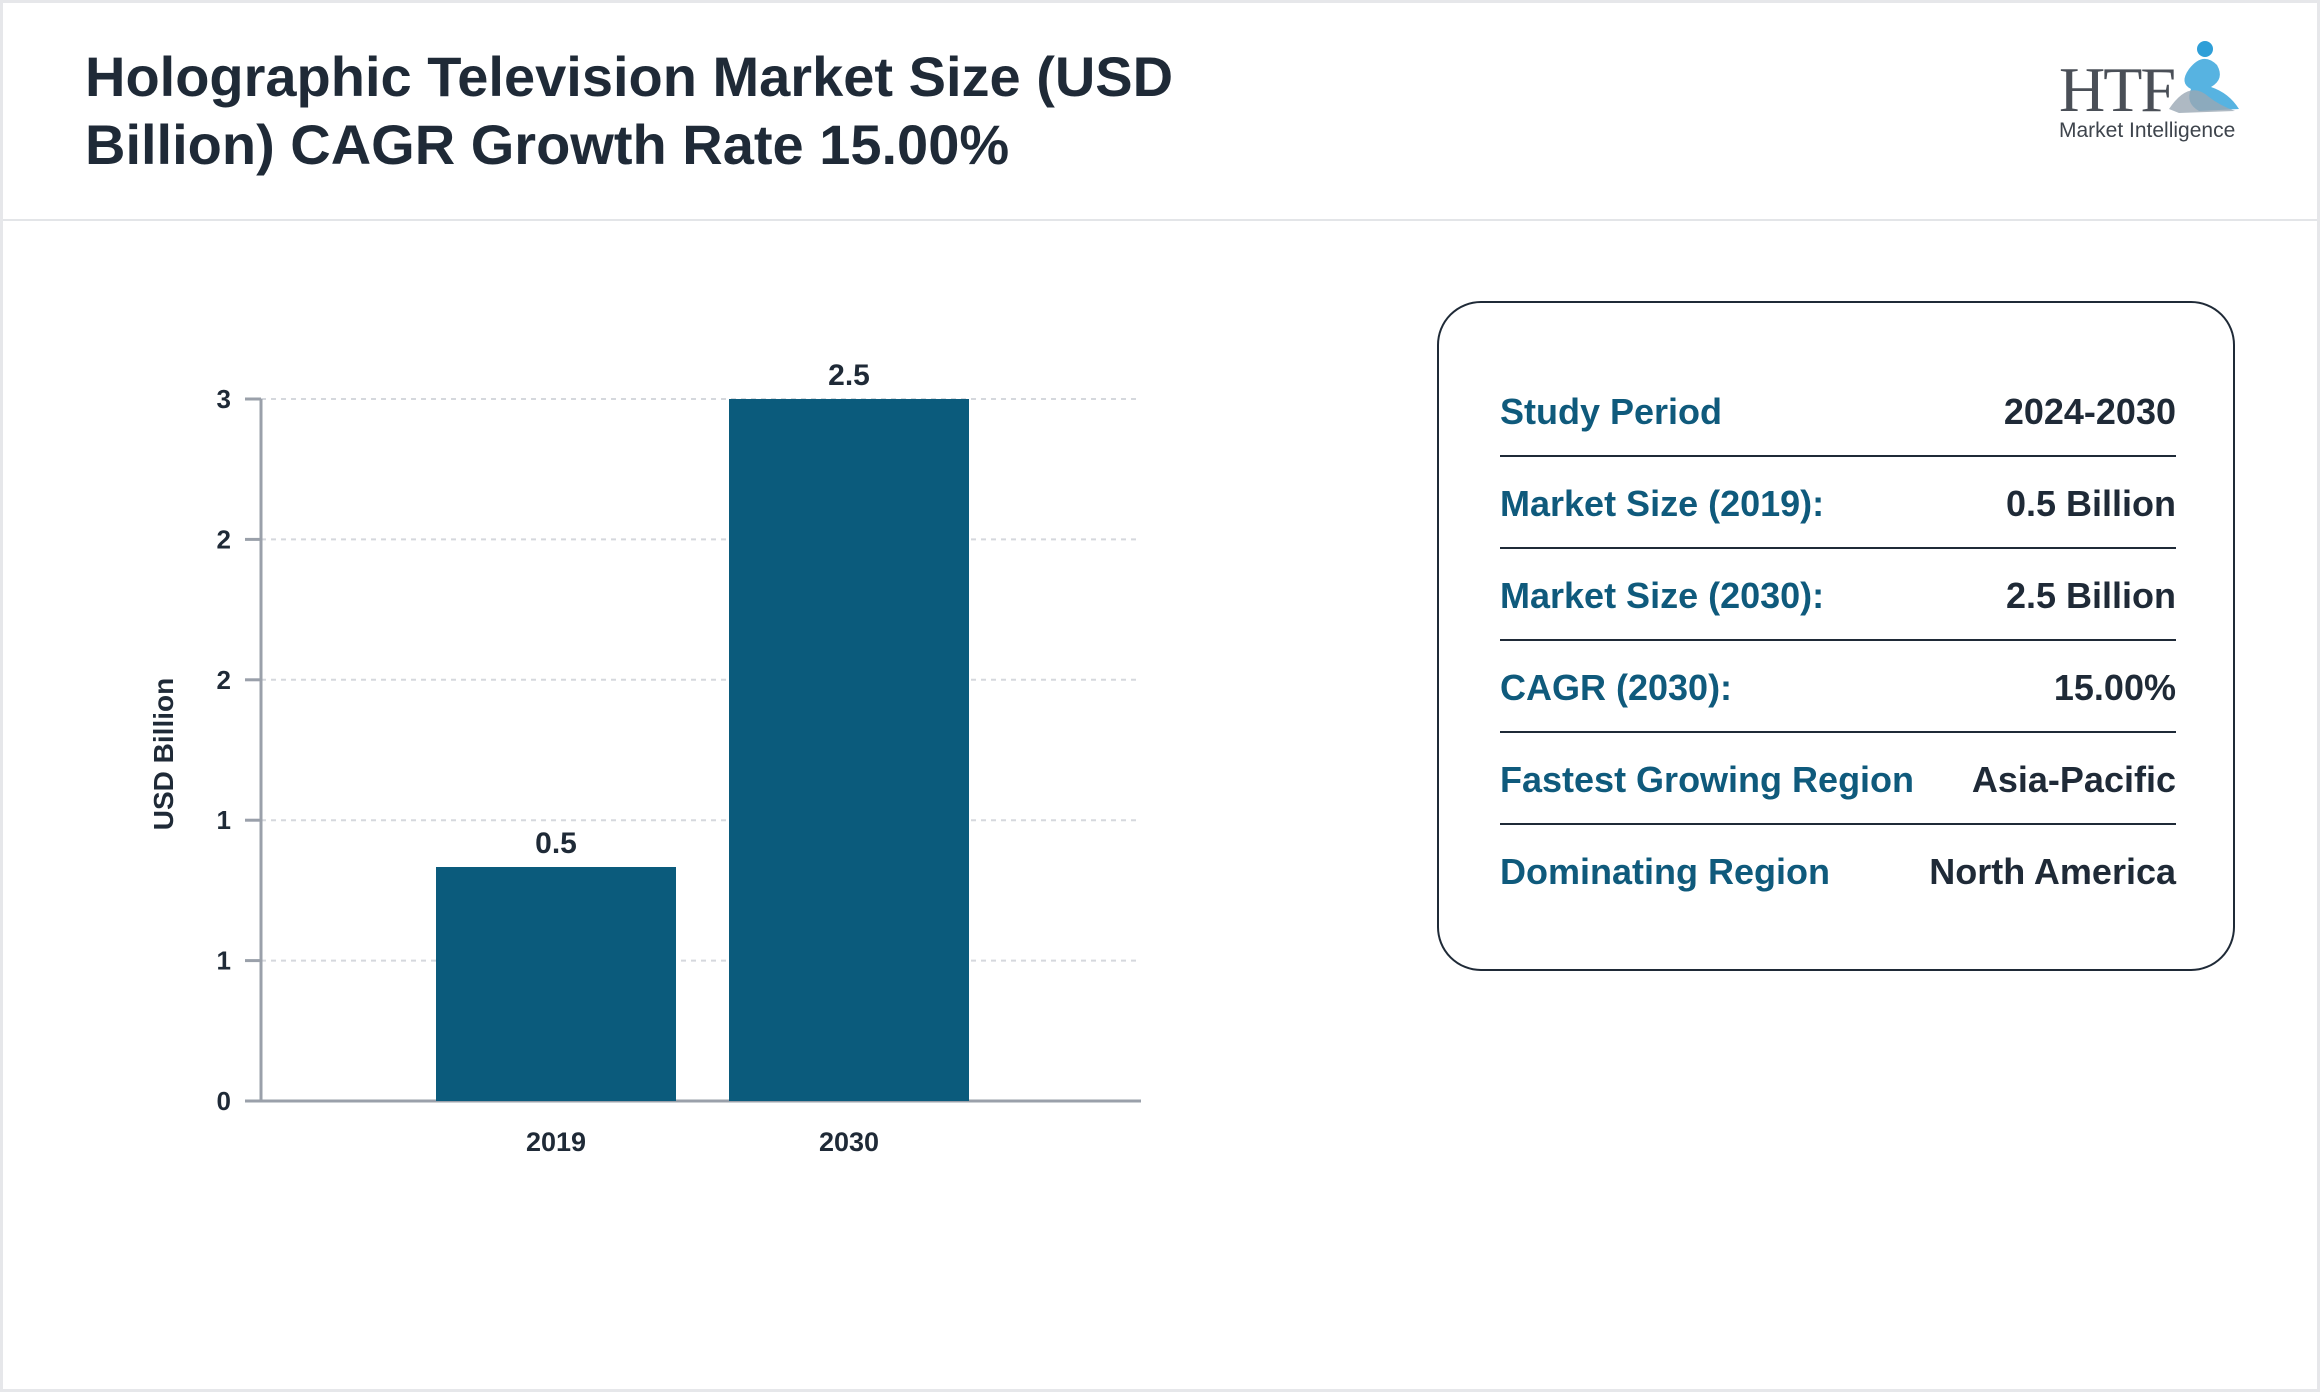 The height and width of the screenshot is (1392, 2320). Describe the element at coordinates (2147, 130) in the screenshot. I see `logo-subtitle: Market Intelligence` at that location.